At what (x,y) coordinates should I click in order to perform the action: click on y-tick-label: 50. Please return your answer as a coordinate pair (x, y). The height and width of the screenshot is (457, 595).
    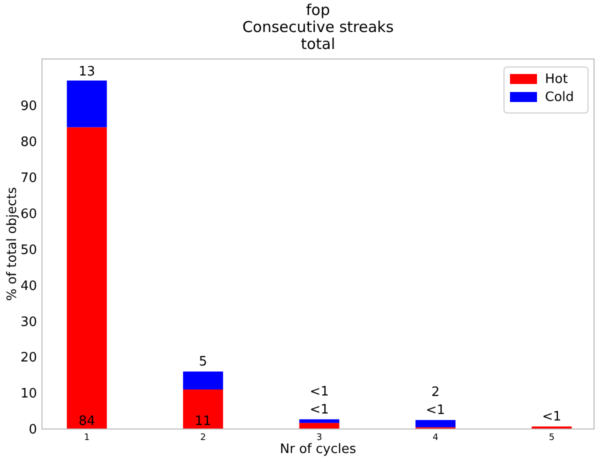
    Looking at the image, I should click on (28, 250).